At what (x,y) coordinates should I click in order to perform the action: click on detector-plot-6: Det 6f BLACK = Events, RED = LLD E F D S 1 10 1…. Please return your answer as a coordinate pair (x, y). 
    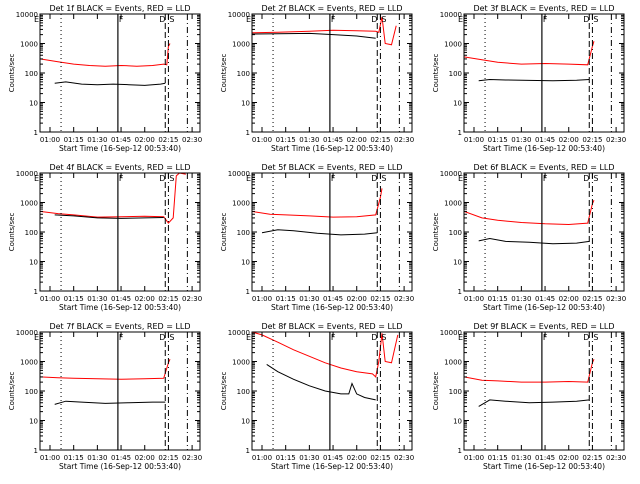
    Looking at the image, I should click on (529, 237).